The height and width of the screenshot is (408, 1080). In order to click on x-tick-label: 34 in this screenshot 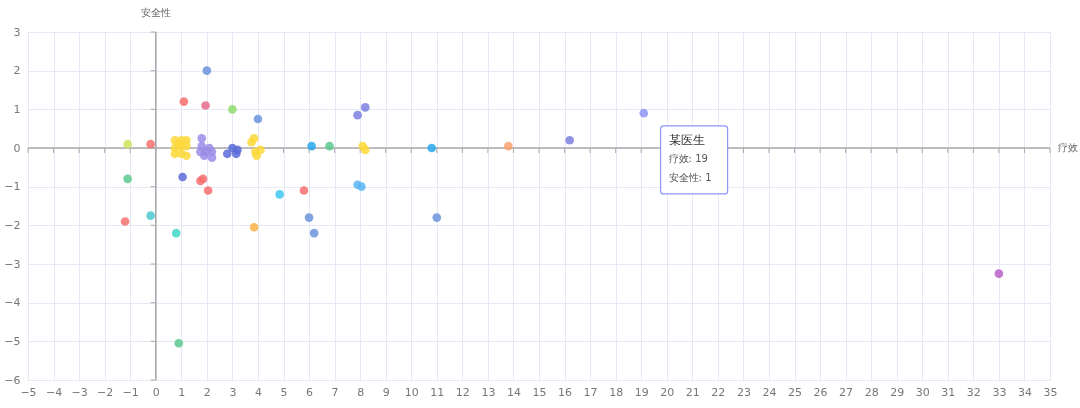, I will do `click(1024, 392)`.